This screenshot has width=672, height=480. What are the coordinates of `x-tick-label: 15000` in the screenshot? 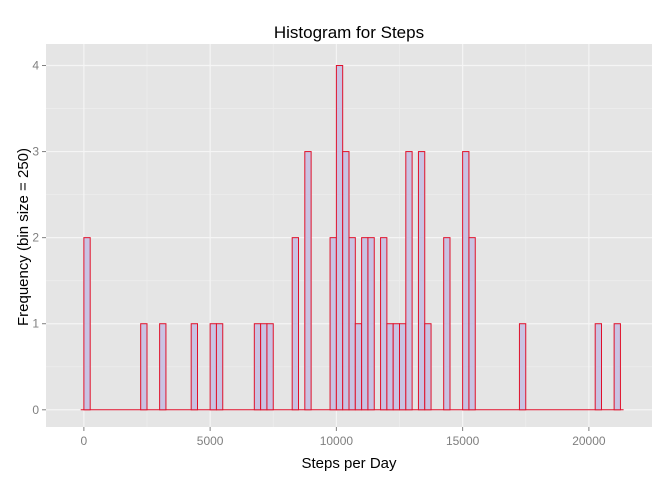 It's located at (463, 441).